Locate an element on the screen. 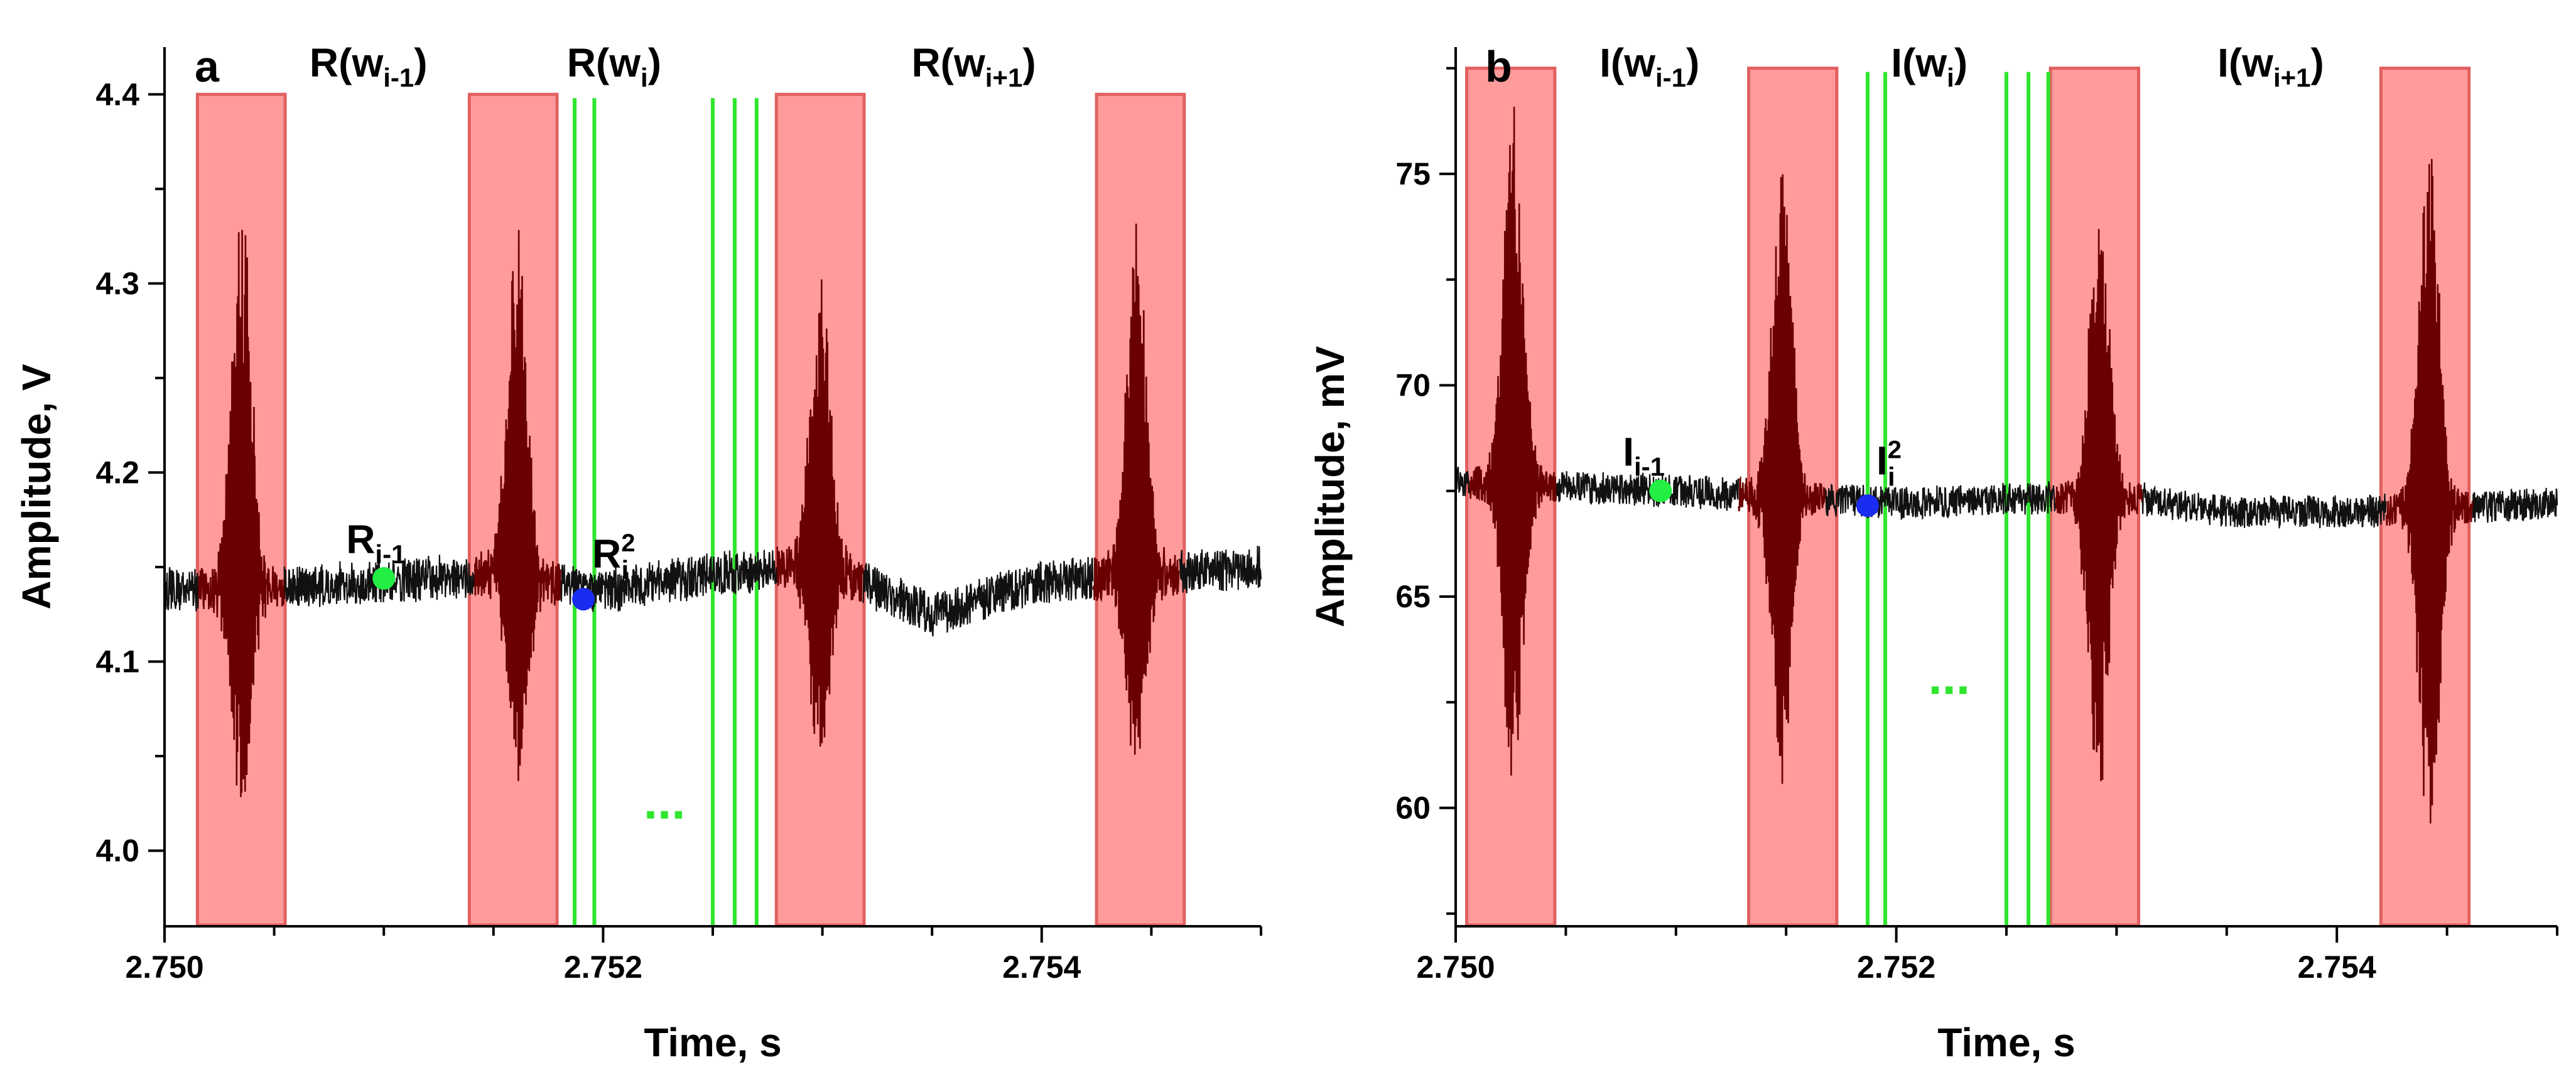 Image resolution: width=2576 pixels, height=1077 pixels. y-tick-label: 4.3 is located at coordinates (117, 283).